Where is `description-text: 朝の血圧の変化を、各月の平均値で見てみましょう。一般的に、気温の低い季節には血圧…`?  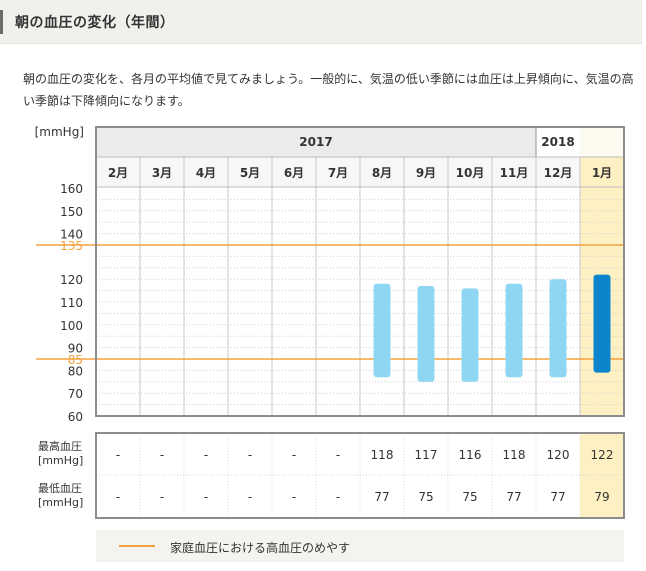 description-text: 朝の血圧の変化を、各月の平均値で見てみましょう。一般的に、気温の低い季節には血圧… is located at coordinates (328, 90).